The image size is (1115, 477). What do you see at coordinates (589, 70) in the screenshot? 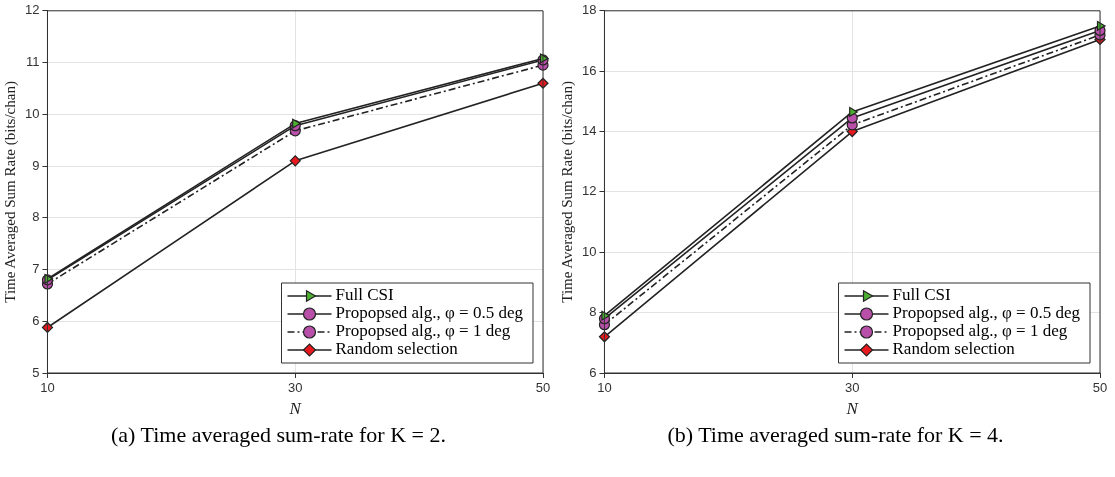
I see `y-tick-label: 16` at bounding box center [589, 70].